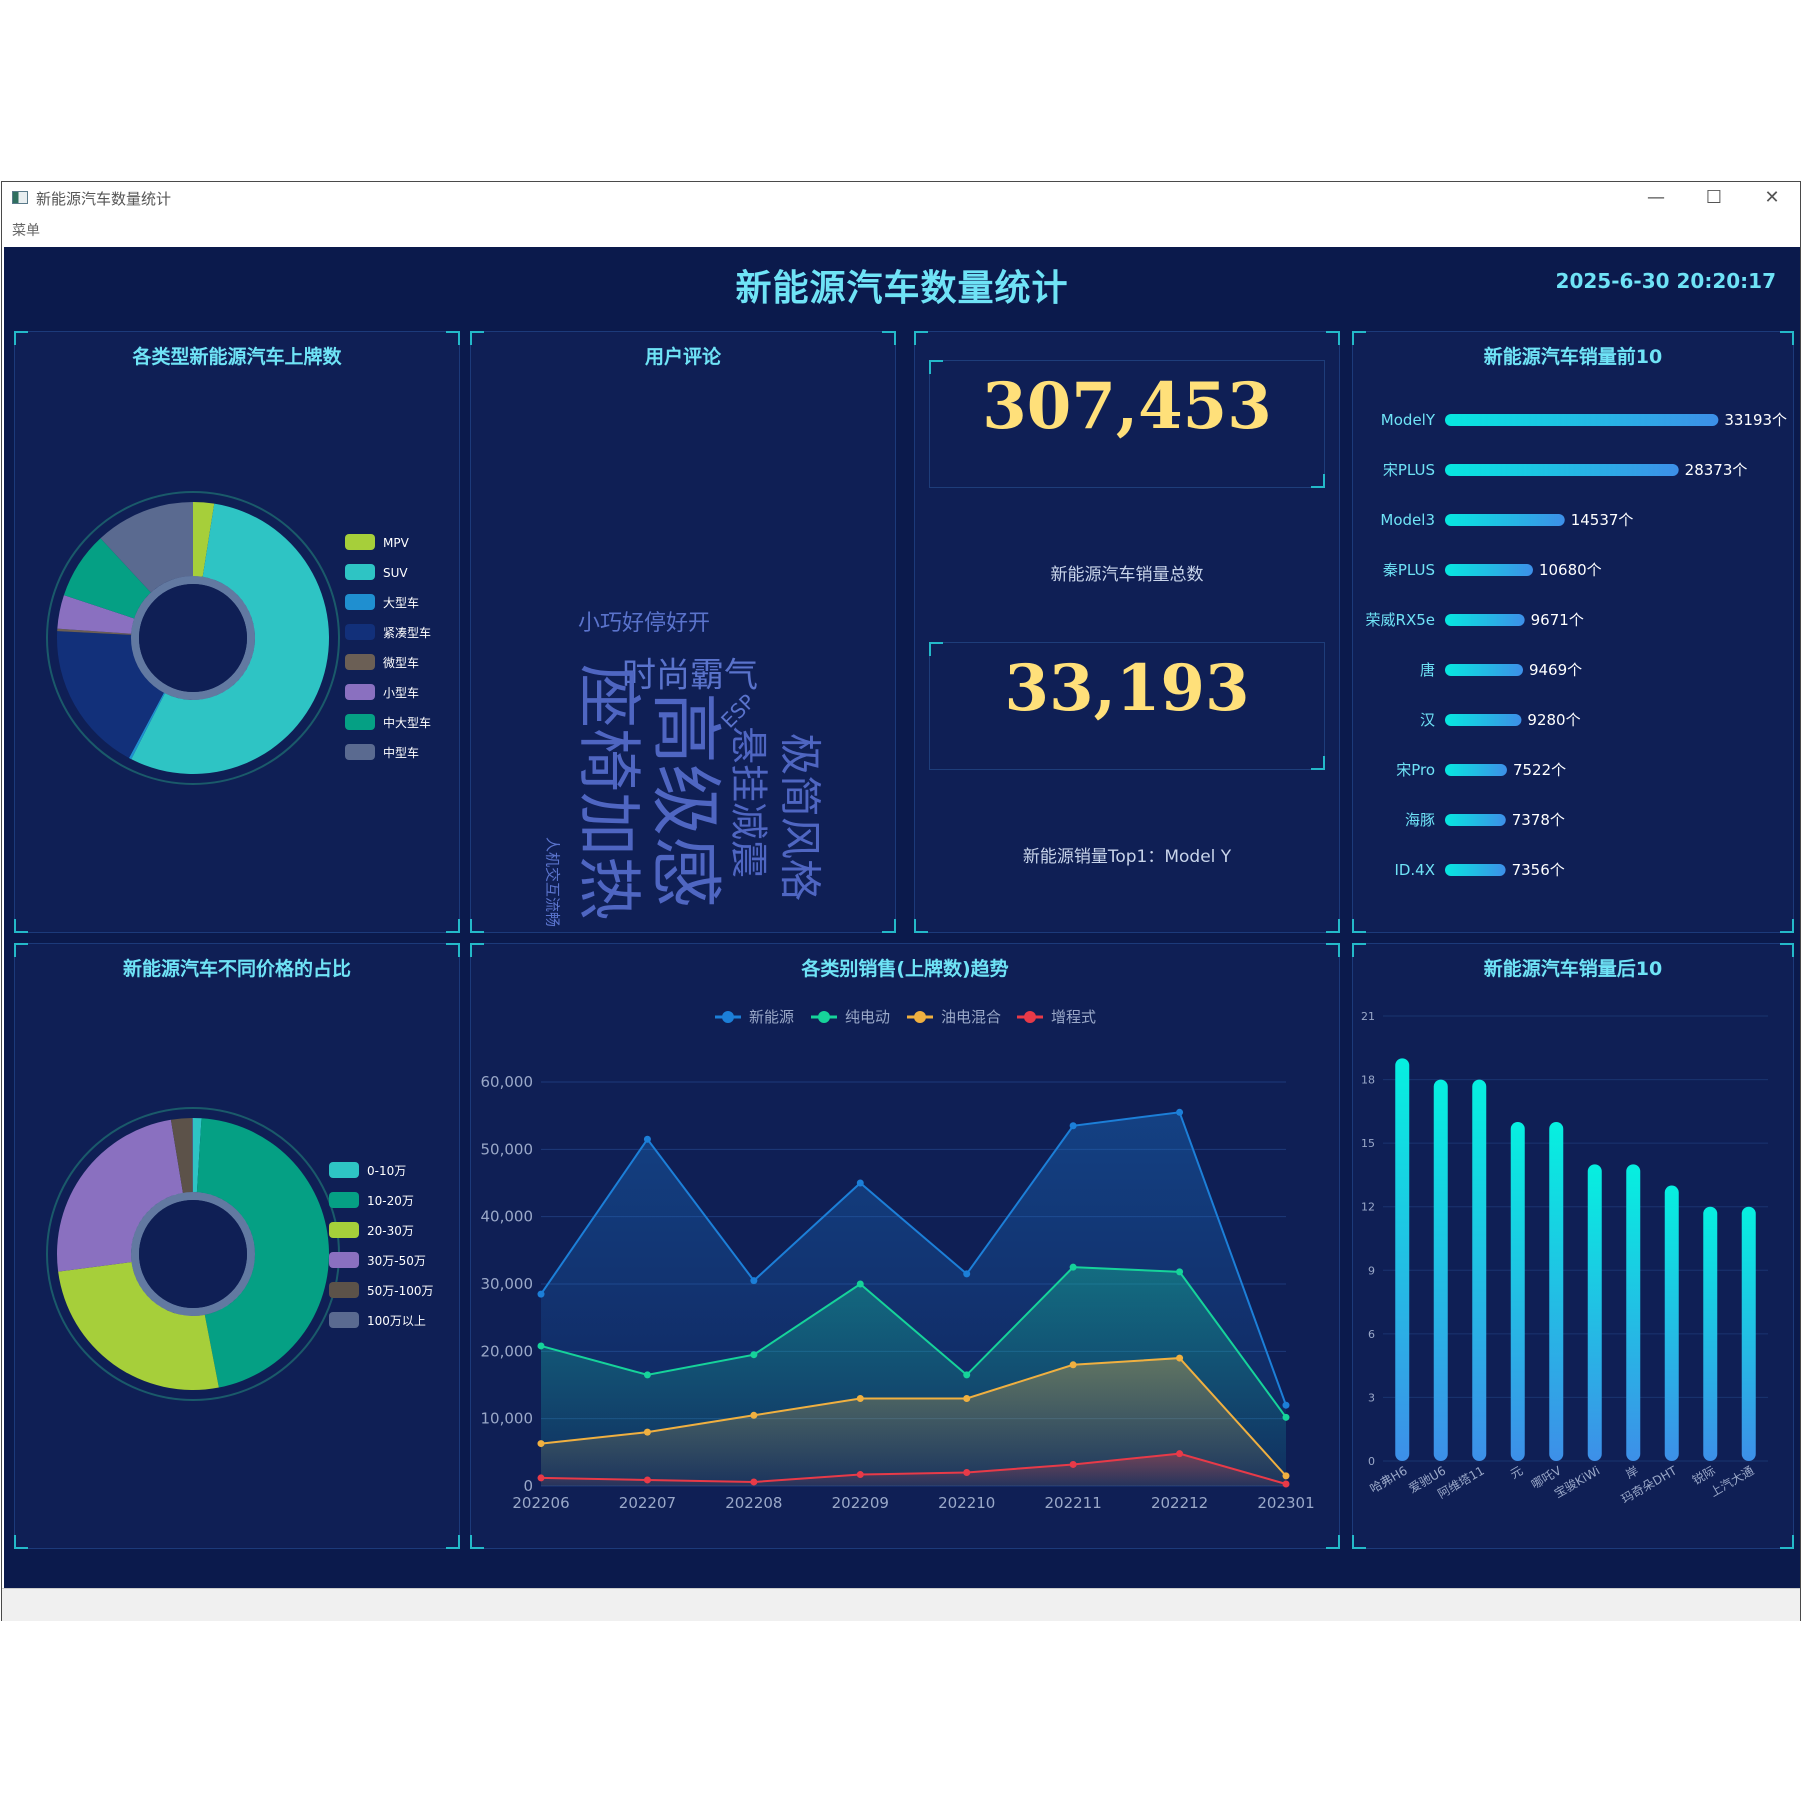 The height and width of the screenshot is (1802, 1802). Describe the element at coordinates (104, 199) in the screenshot. I see `window-title: 新能源汽车数量统计` at that location.